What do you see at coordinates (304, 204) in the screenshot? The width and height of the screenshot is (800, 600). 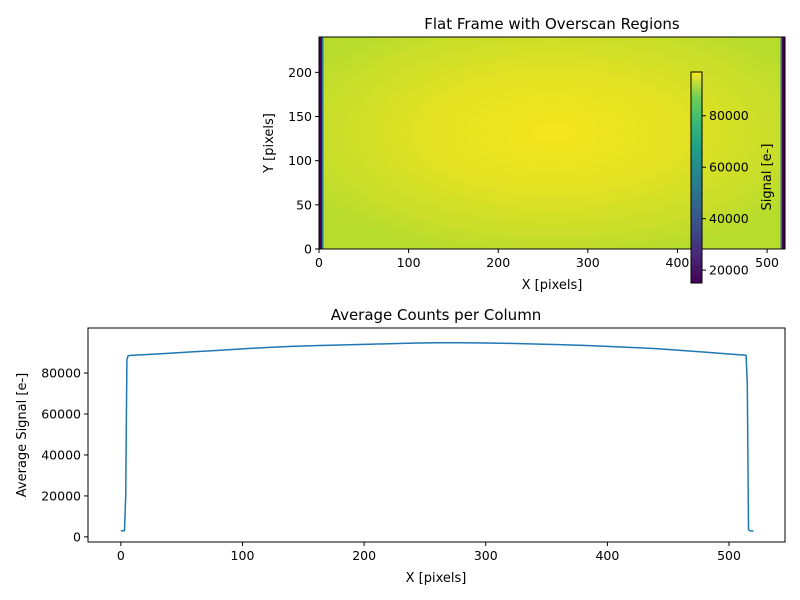 I see `heatmap-y-tick-label: 50` at bounding box center [304, 204].